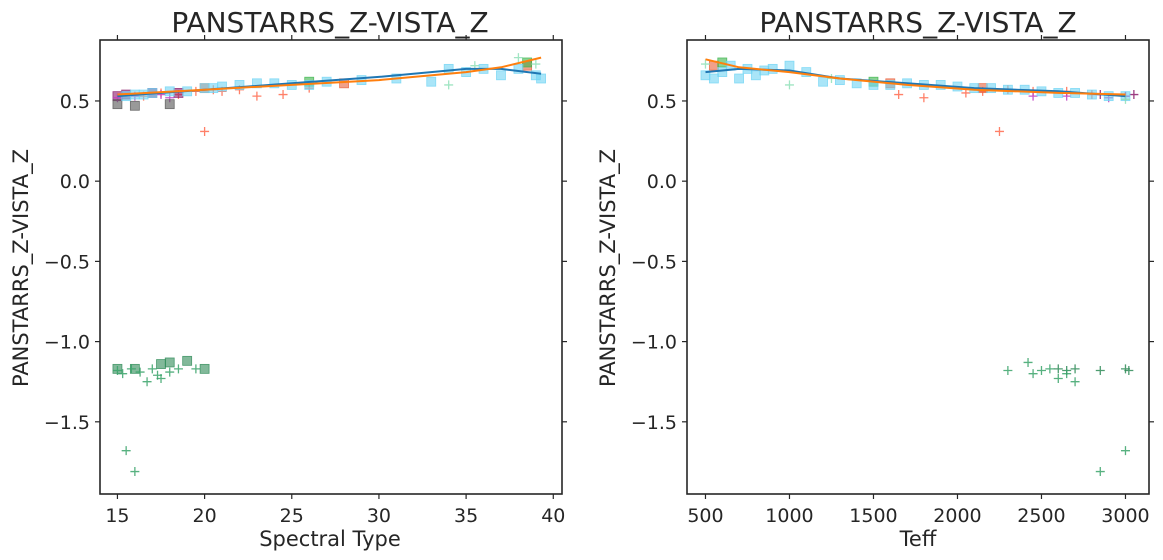  I want to click on x-tick-label: 30, so click(379, 516).